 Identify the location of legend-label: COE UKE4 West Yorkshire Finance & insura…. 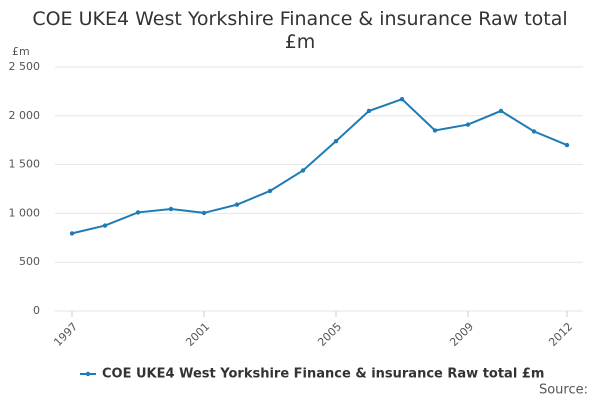
(323, 374).